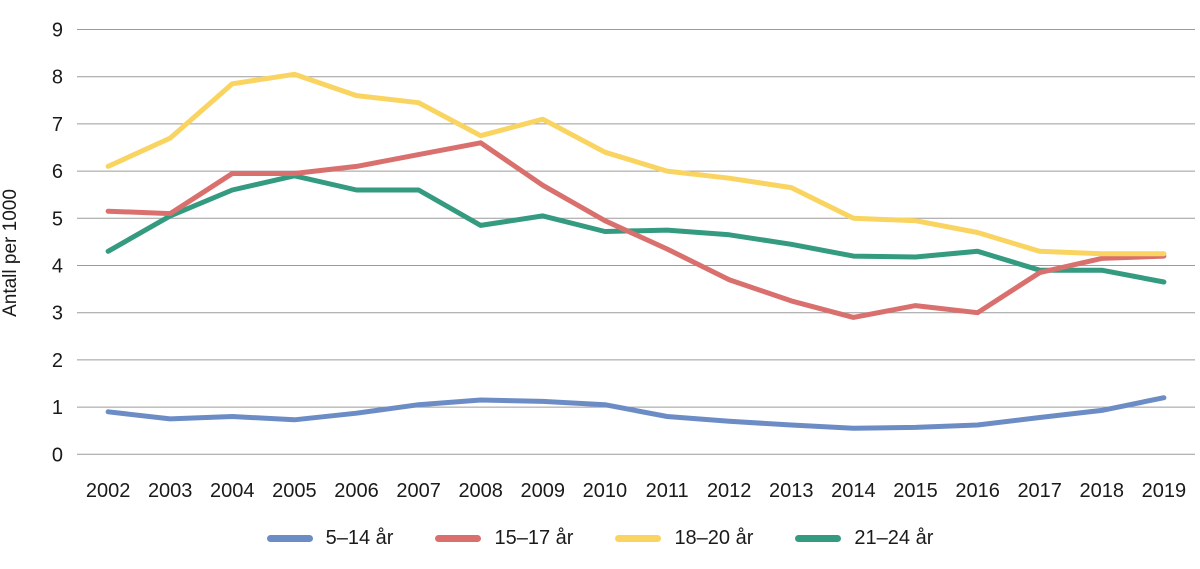 This screenshot has width=1200, height=569. Describe the element at coordinates (57, 243) in the screenshot. I see `y-axis-ticks-group: 0 1 2 3 4 5 6 7 8 9` at that location.